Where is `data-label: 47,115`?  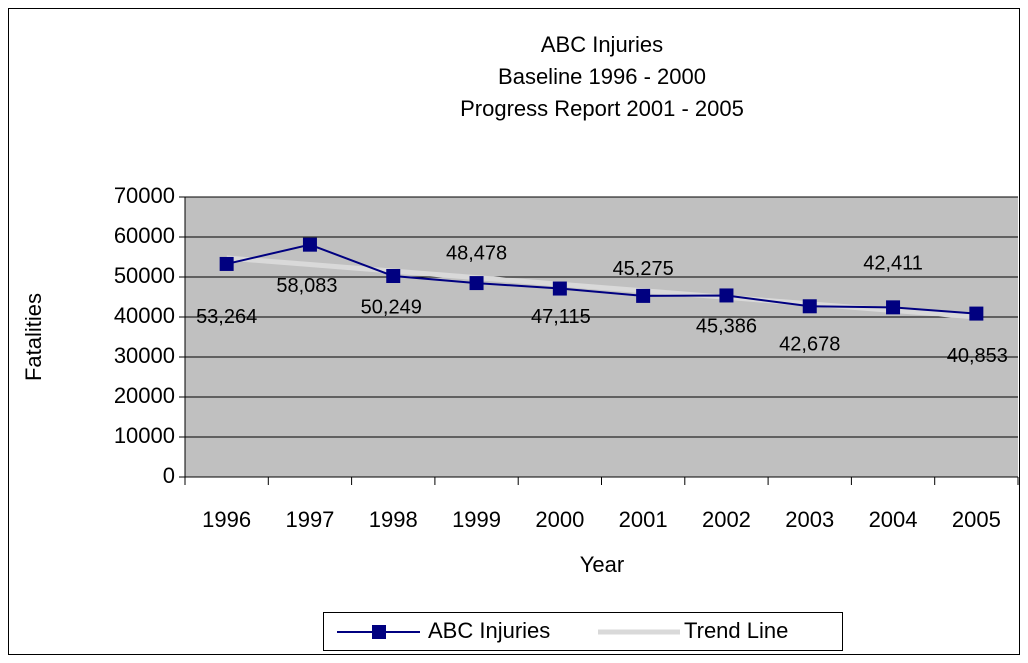 data-label: 47,115 is located at coordinates (561, 317).